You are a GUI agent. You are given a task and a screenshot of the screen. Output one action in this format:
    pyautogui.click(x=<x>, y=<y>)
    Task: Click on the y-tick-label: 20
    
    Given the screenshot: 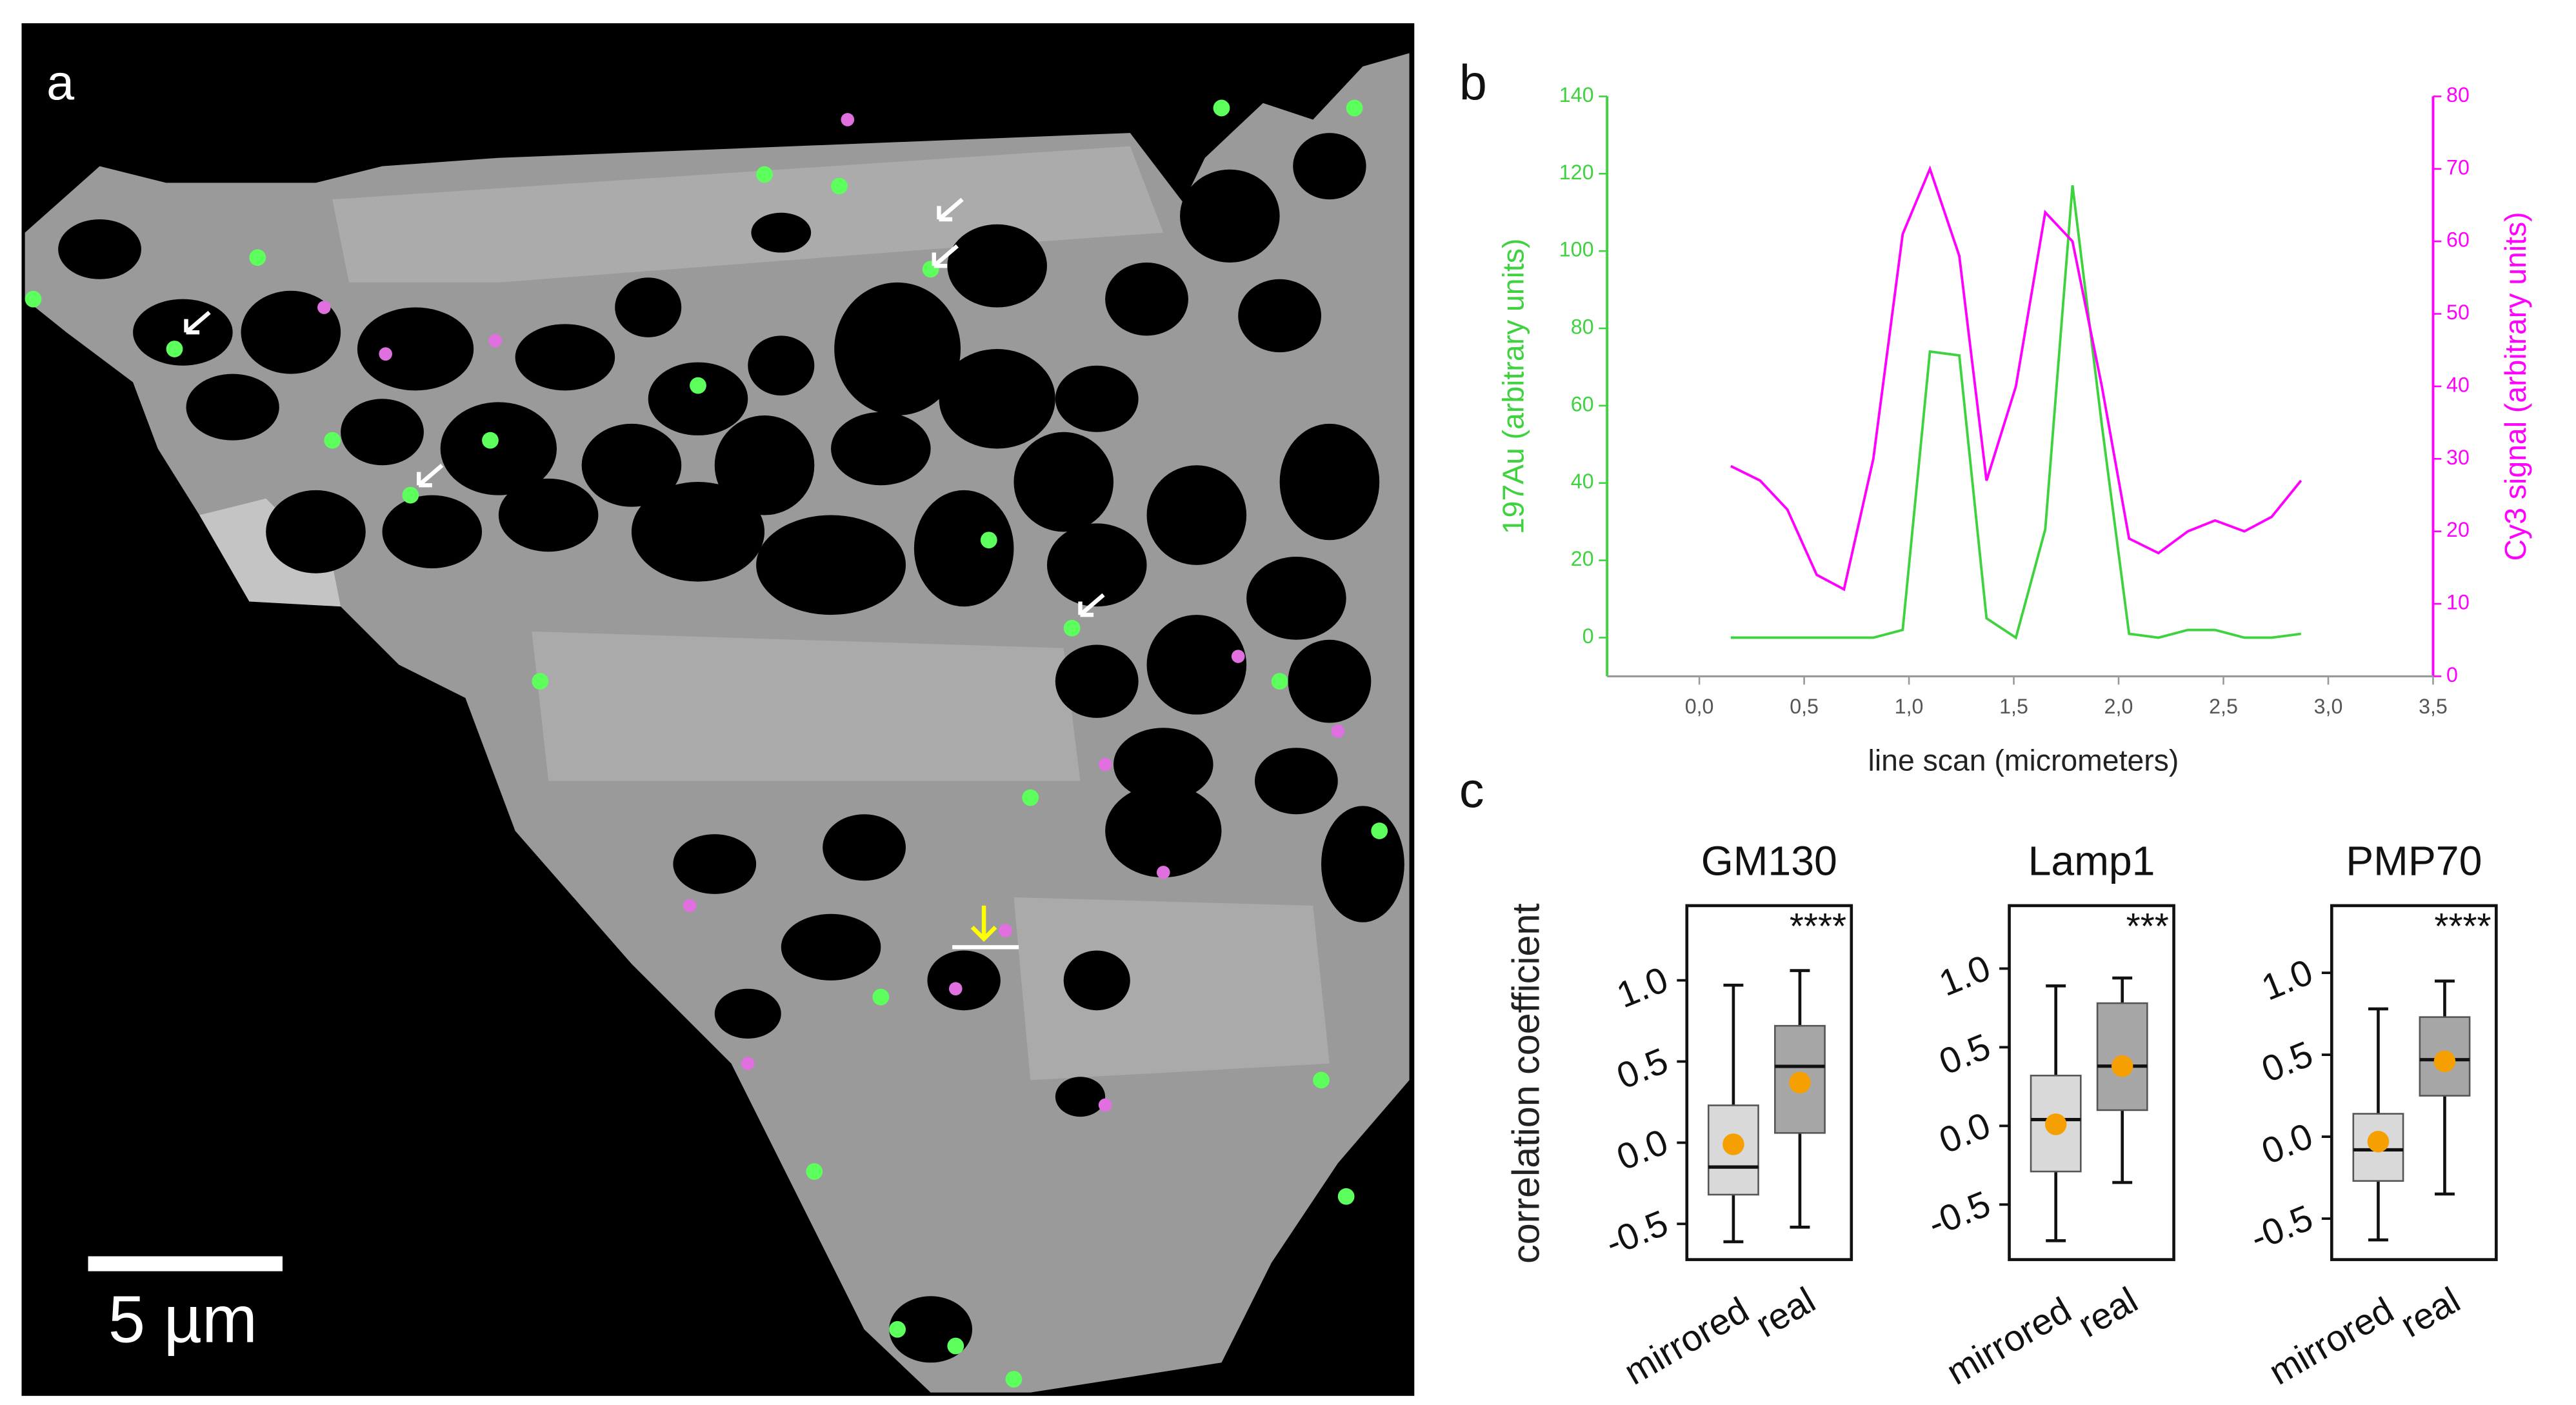 What is the action you would take?
    pyautogui.click(x=1582, y=558)
    